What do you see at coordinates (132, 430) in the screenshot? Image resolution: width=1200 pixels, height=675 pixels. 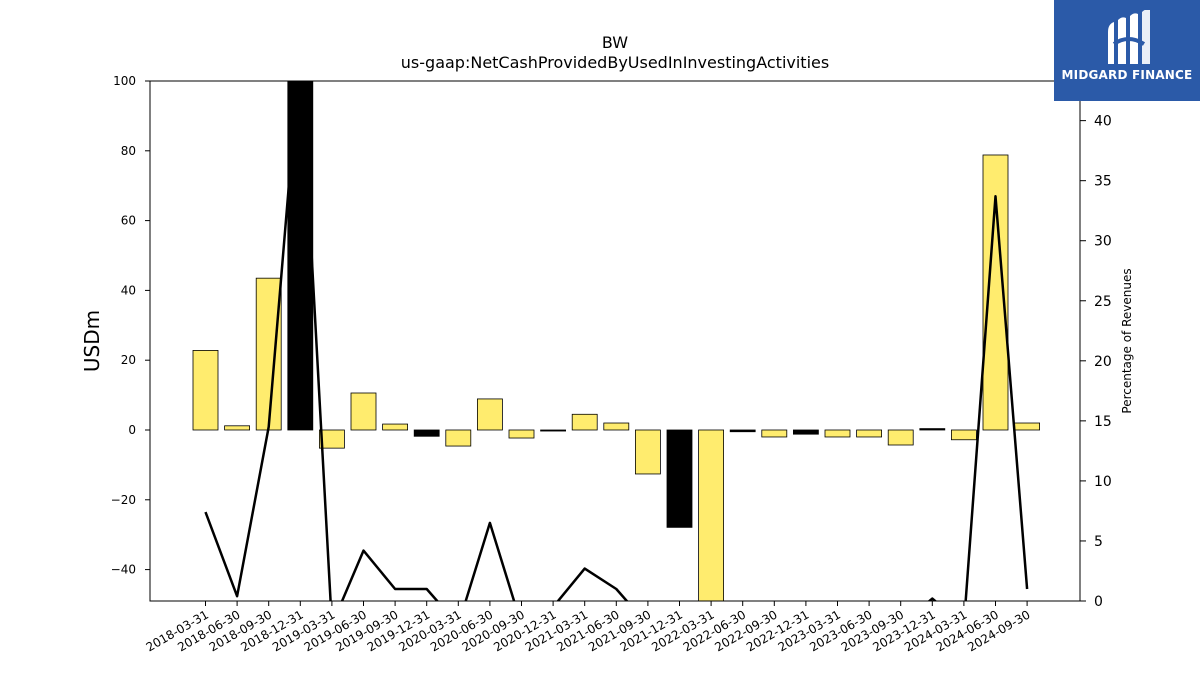 I see `y-tick-label: 0` at bounding box center [132, 430].